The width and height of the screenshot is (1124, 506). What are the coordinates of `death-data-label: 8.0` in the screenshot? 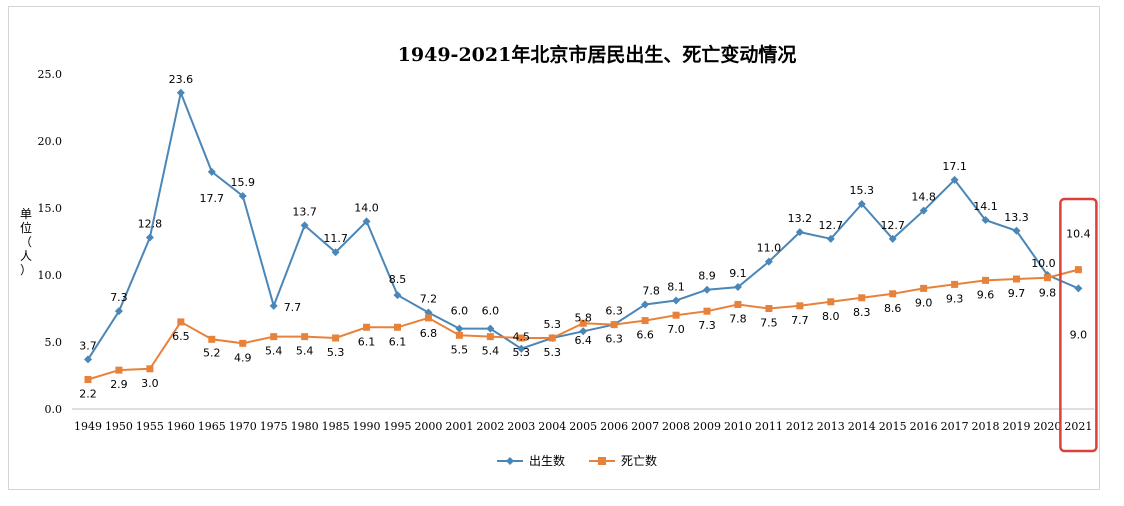 It's located at (831, 316).